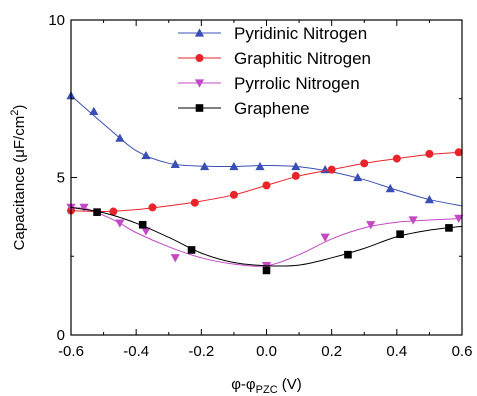  What do you see at coordinates (331, 351) in the screenshot?
I see `x-tick-label: 0.2` at bounding box center [331, 351].